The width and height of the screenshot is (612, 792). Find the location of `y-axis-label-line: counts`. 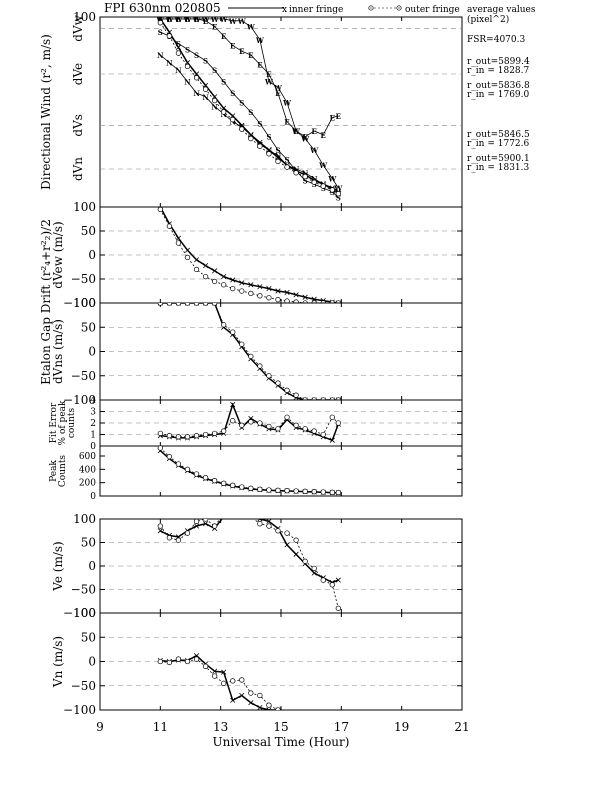

y-axis-label-line: counts is located at coordinates (72, 422).